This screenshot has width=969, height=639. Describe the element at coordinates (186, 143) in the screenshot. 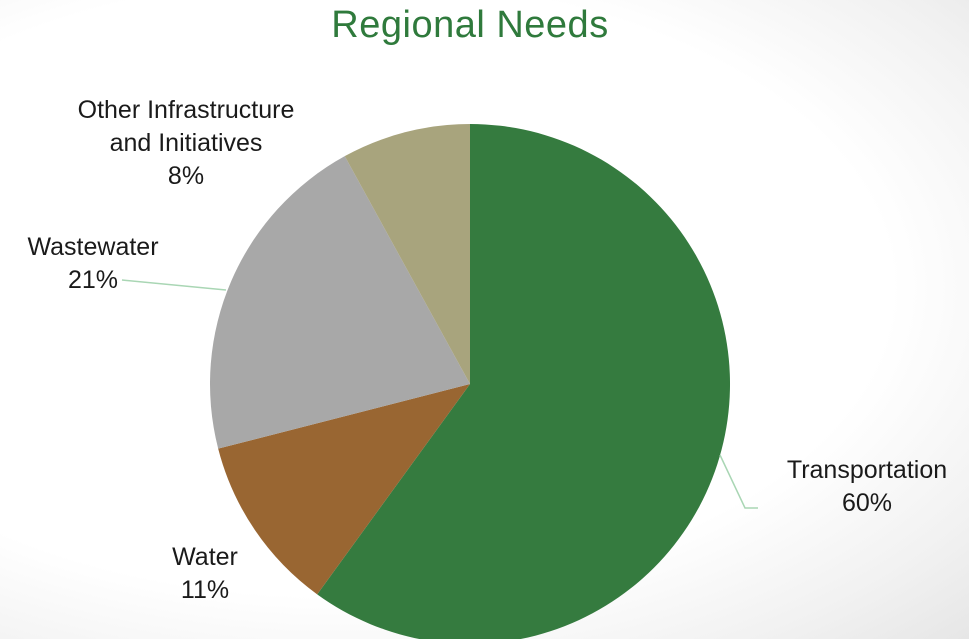

I see `slice-label-other-infrastructure: Other Infrastructure and Initiatives 8%` at that location.